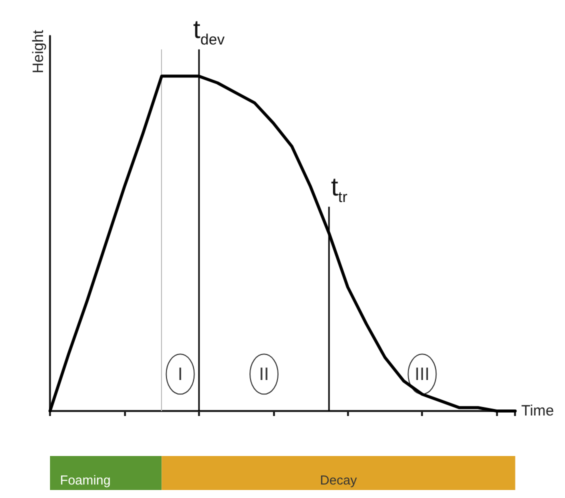  What do you see at coordinates (537, 411) in the screenshot?
I see `x-axis-title: Time` at bounding box center [537, 411].